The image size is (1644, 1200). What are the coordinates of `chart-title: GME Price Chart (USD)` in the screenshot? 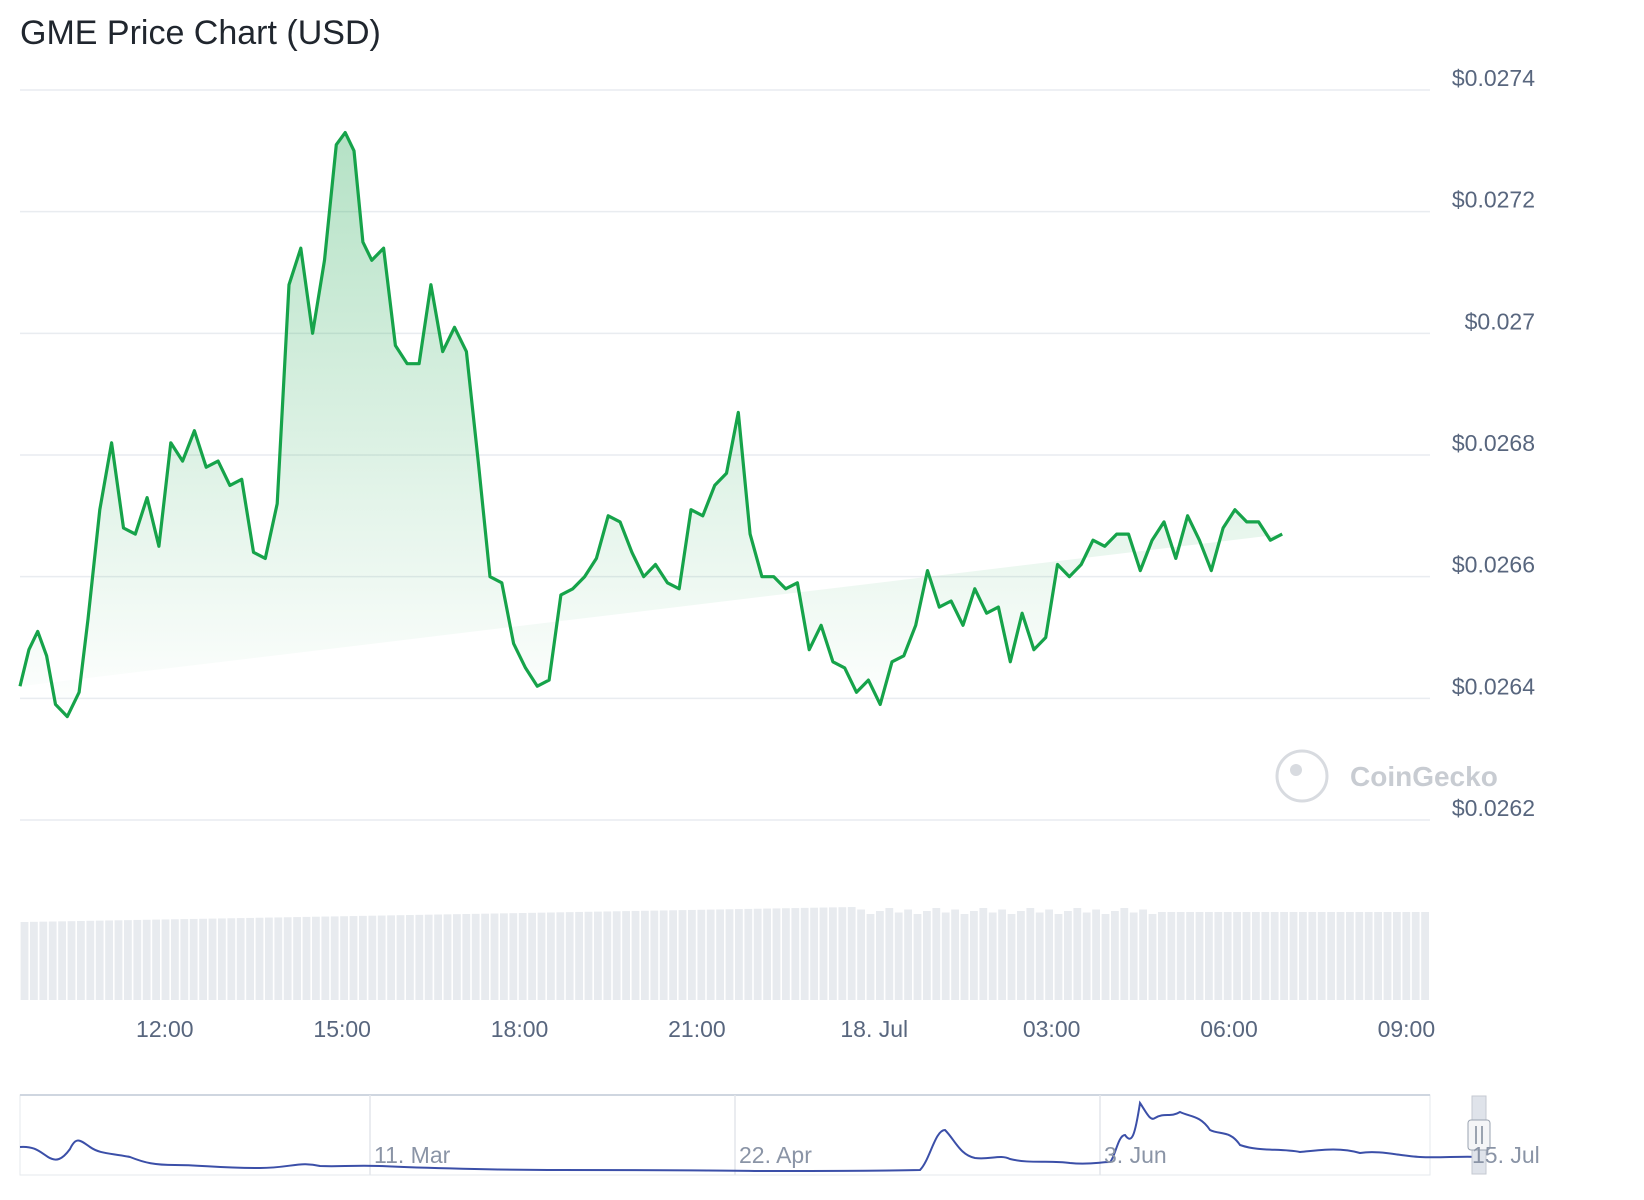 It's located at (200, 33).